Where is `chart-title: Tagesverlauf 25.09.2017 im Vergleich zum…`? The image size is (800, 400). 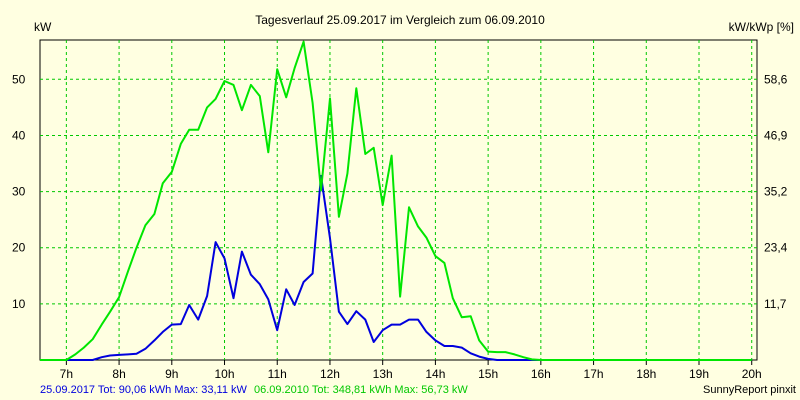
chart-title: Tagesverlauf 25.09.2017 im Vergleich zum… is located at coordinates (400, 20).